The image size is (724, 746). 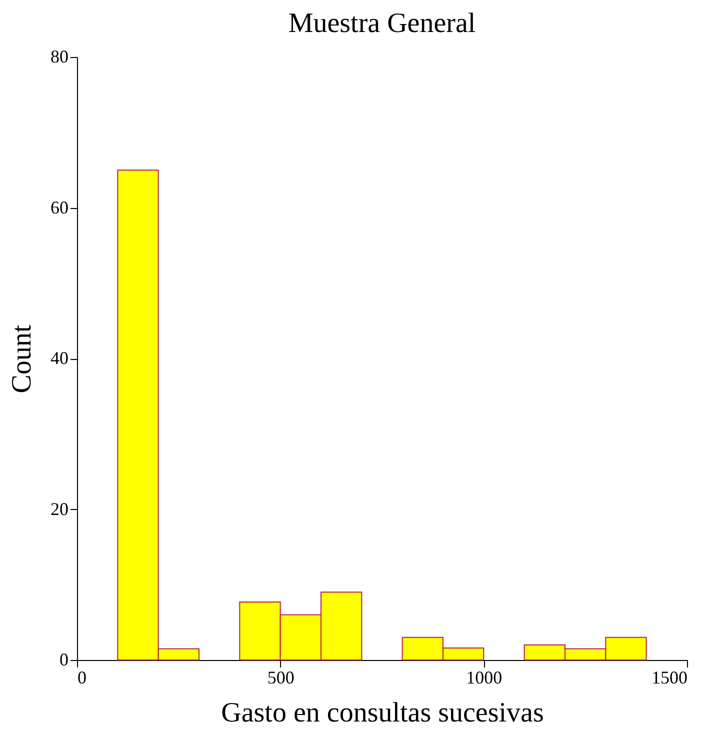 I want to click on y-tick-label: 0, so click(x=64, y=660).